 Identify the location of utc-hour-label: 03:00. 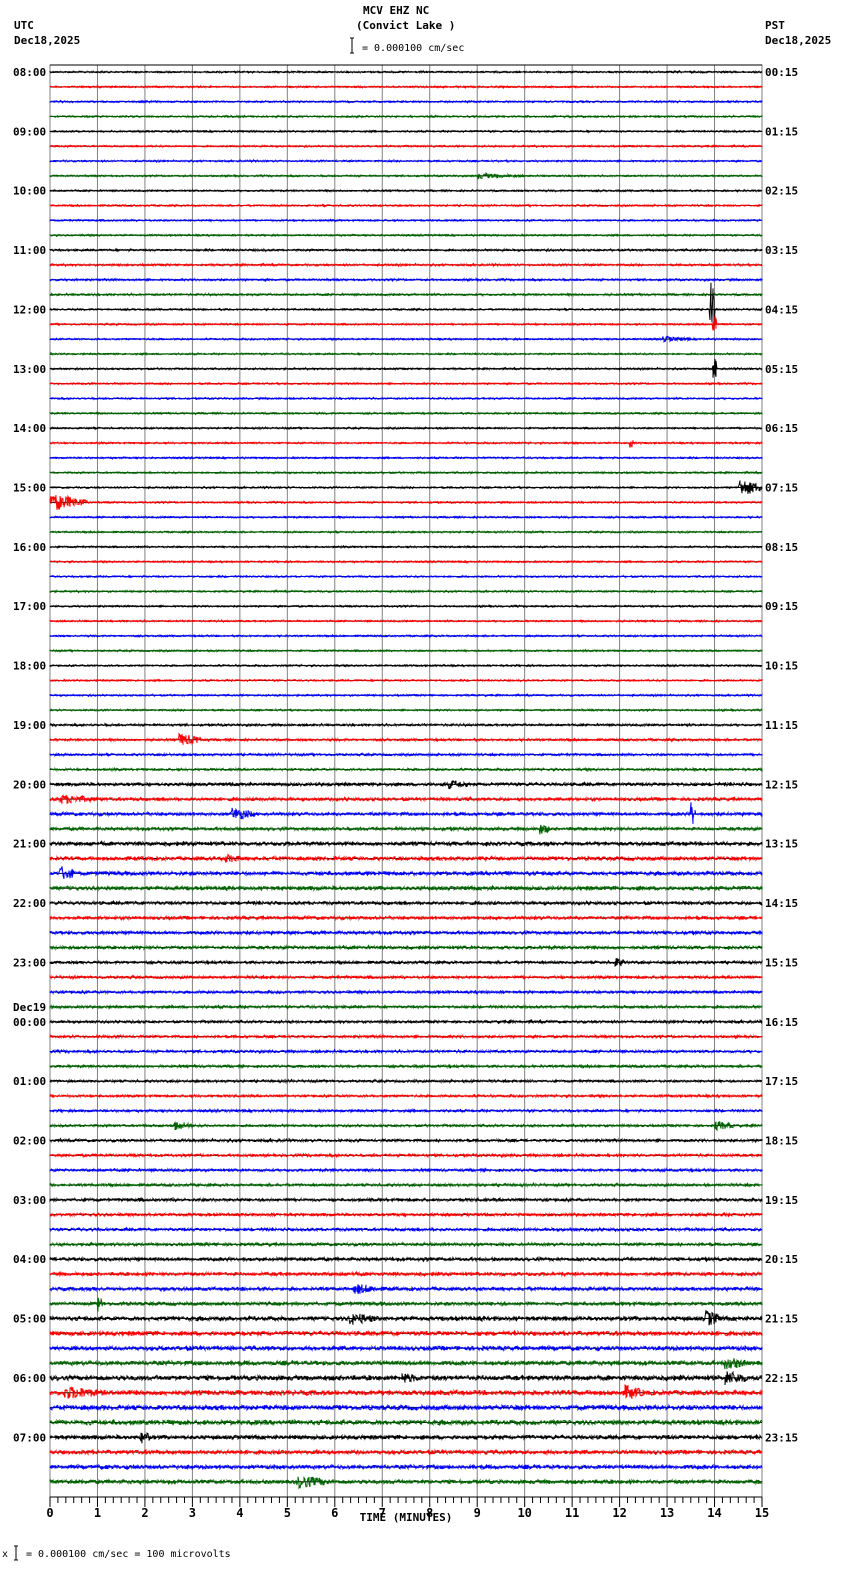
(29, 1200).